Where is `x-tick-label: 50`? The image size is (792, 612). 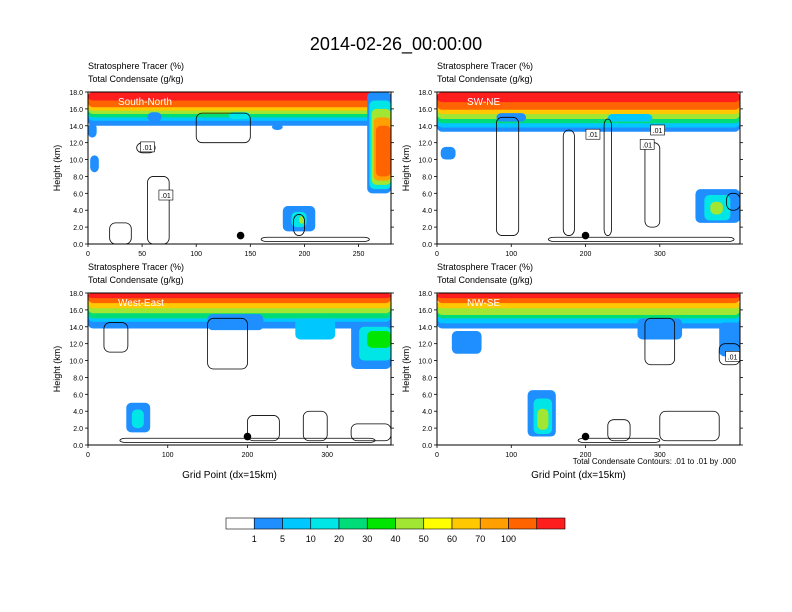
x-tick-label: 50 is located at coordinates (142, 254).